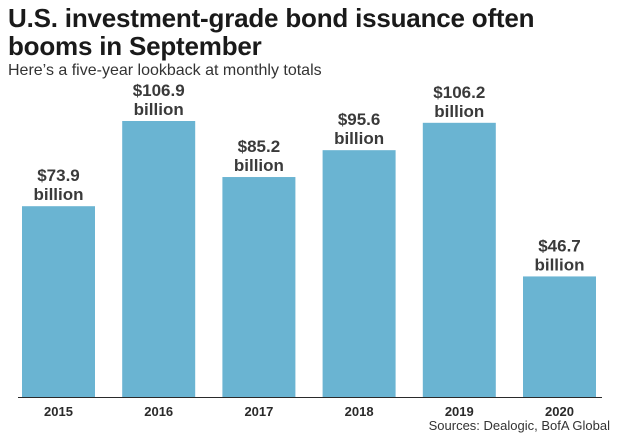  Describe the element at coordinates (459, 111) in the screenshot. I see `unit-label-2019: billion` at that location.